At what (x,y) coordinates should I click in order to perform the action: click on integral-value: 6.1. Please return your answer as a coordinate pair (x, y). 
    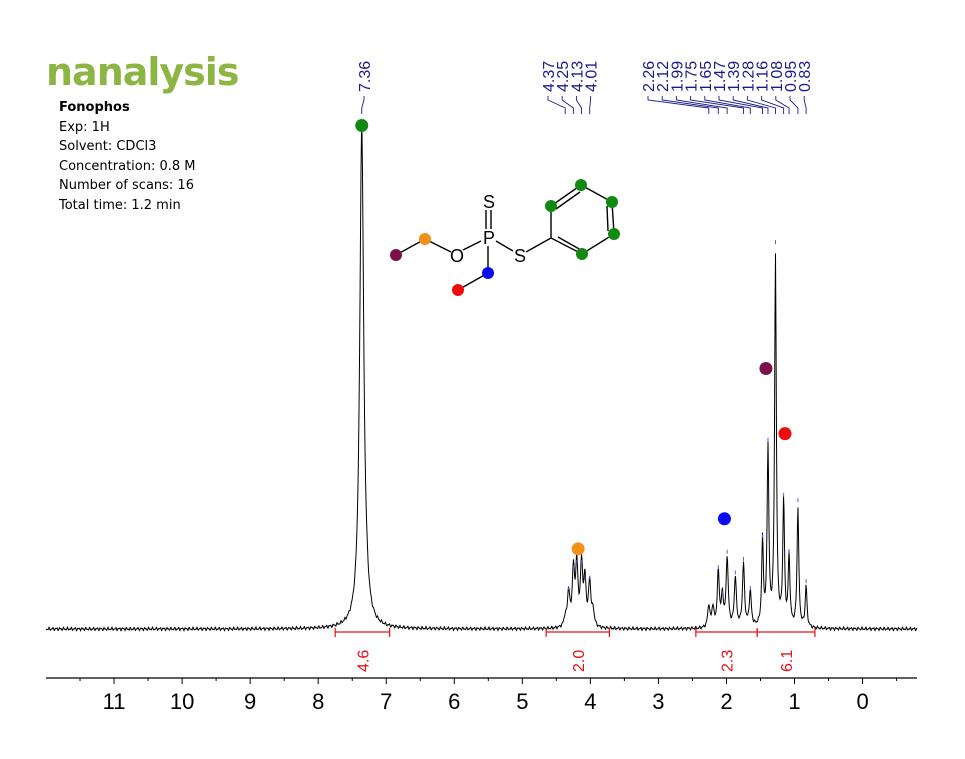
    Looking at the image, I should click on (787, 661).